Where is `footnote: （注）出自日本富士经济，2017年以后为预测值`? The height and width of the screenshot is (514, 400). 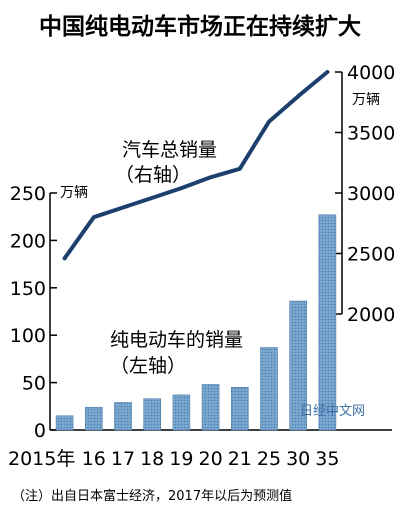 footnote: （注）出自日本富士经济，2017年以后为预测值 is located at coordinates (152, 496).